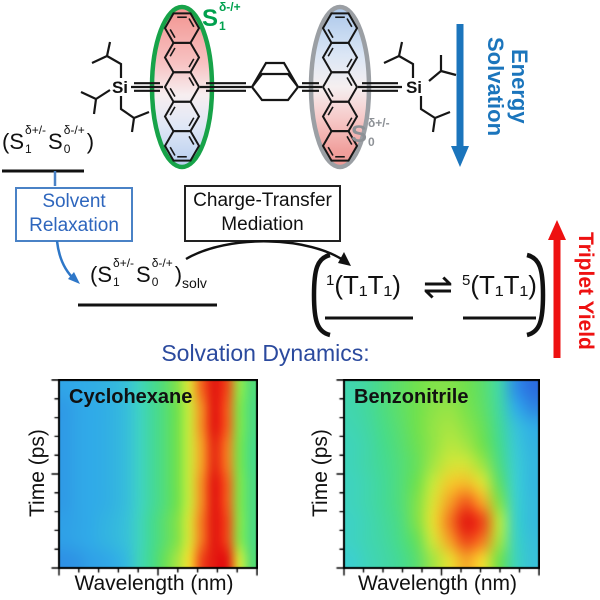 This screenshot has width=600, height=600. What do you see at coordinates (154, 583) in the screenshot?
I see `cyclohexane-xaxis-label: Wavelength (nm)` at bounding box center [154, 583].